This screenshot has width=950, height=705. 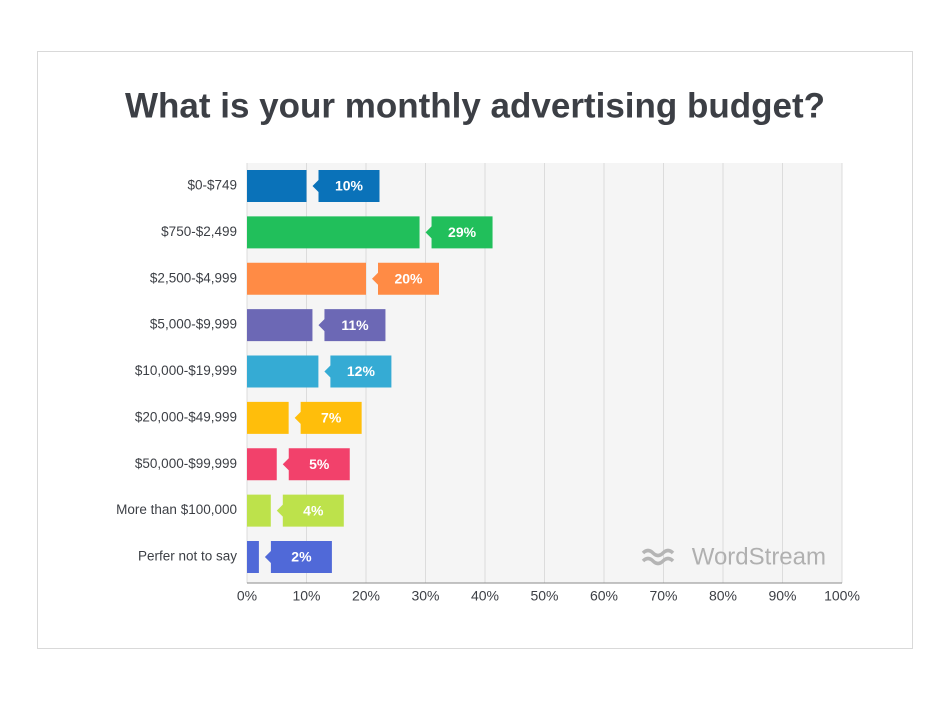 I want to click on x-tick-label: 0%, so click(x=247, y=596).